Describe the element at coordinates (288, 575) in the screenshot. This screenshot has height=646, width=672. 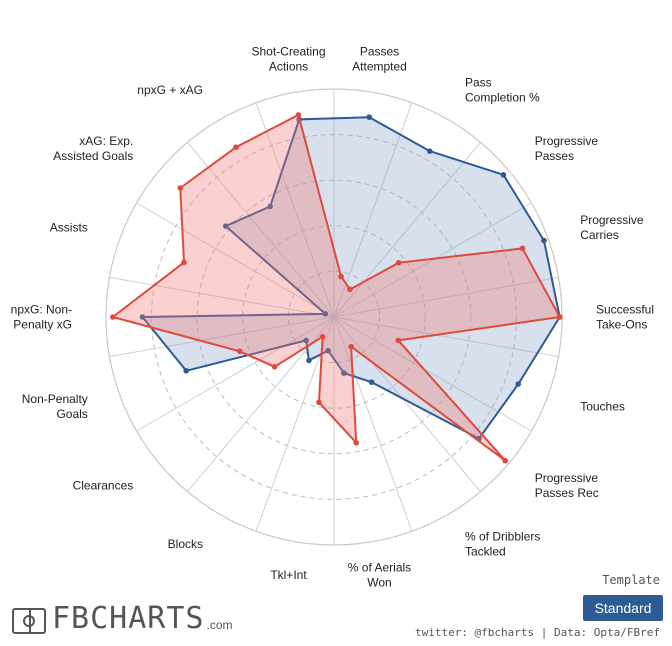
I see `category-label: Tkl+Int` at that location.